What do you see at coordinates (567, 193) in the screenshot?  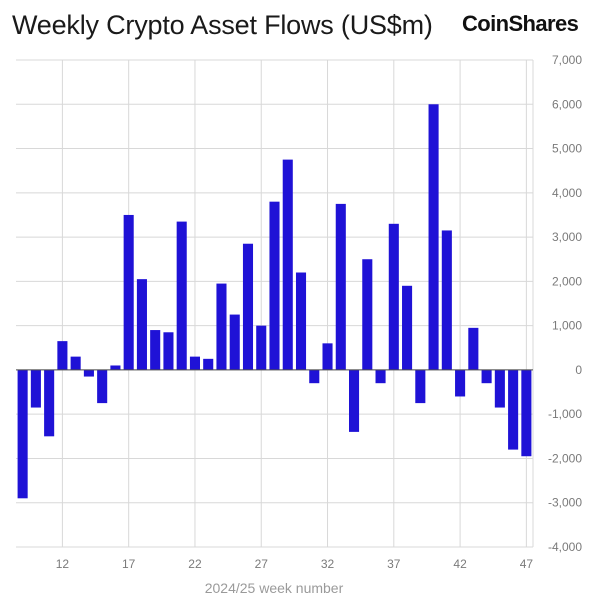 I see `y-tick-label: 4,000` at bounding box center [567, 193].